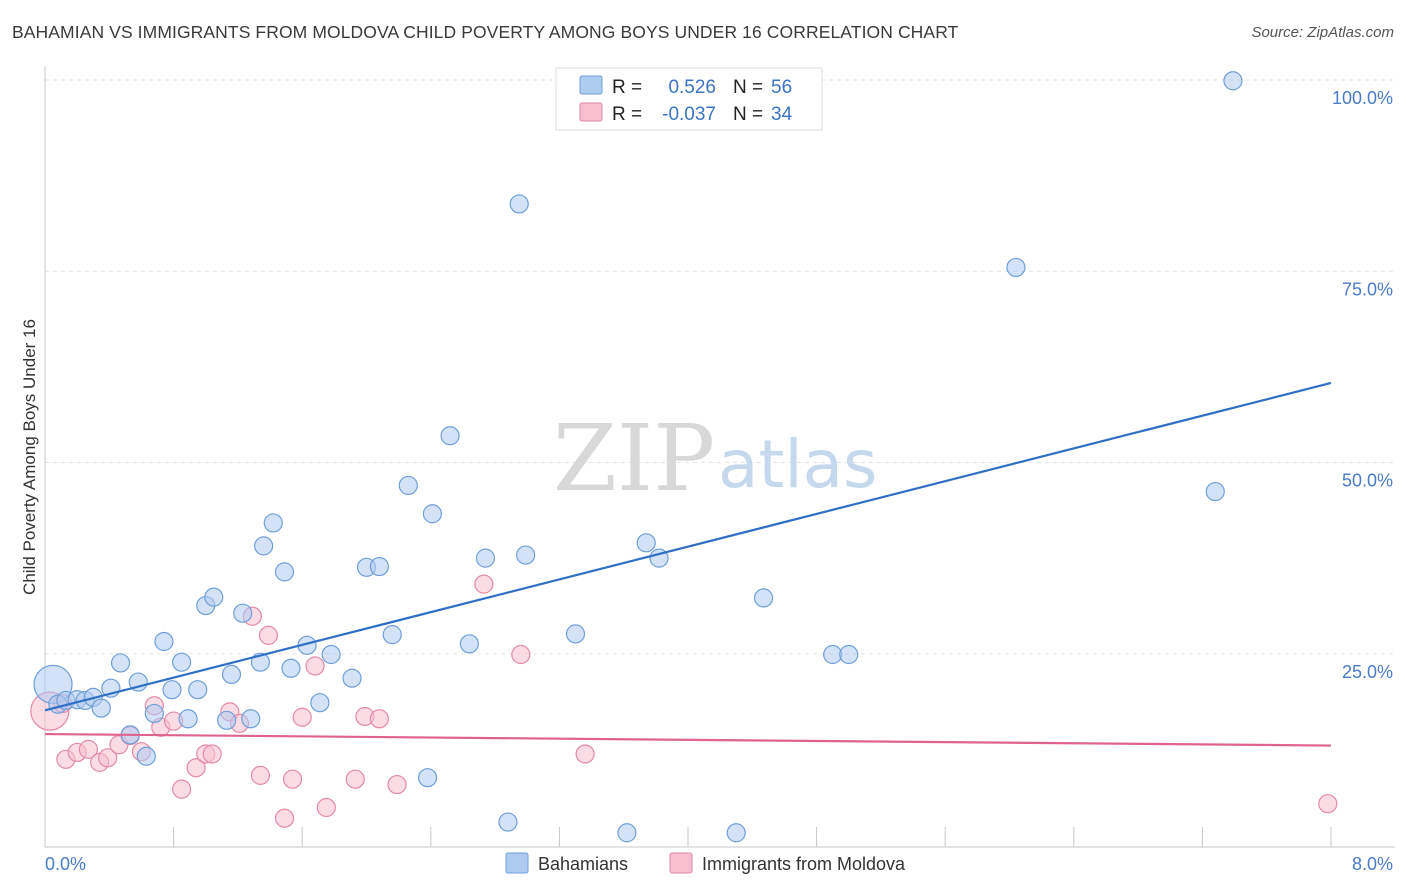  I want to click on legend-swatch-bahamians, so click(591, 85).